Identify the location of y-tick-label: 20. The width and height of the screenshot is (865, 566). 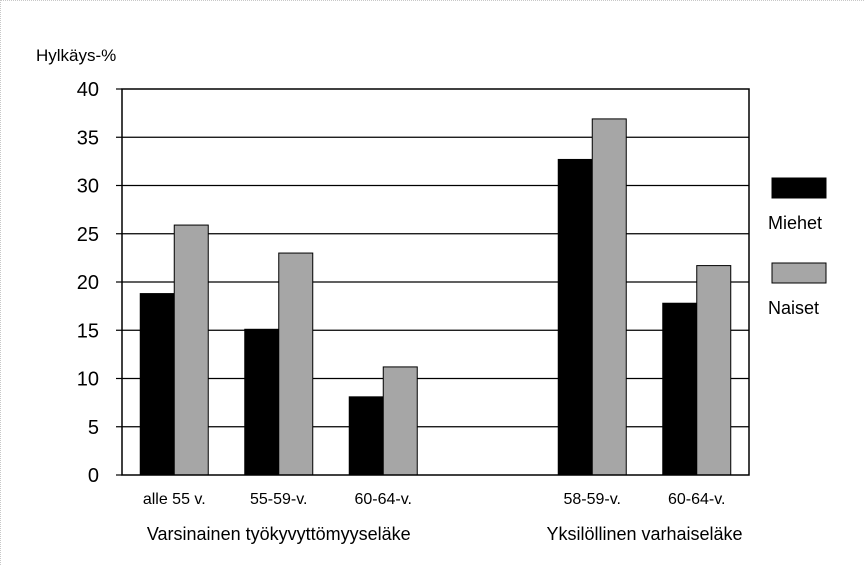
(88, 283).